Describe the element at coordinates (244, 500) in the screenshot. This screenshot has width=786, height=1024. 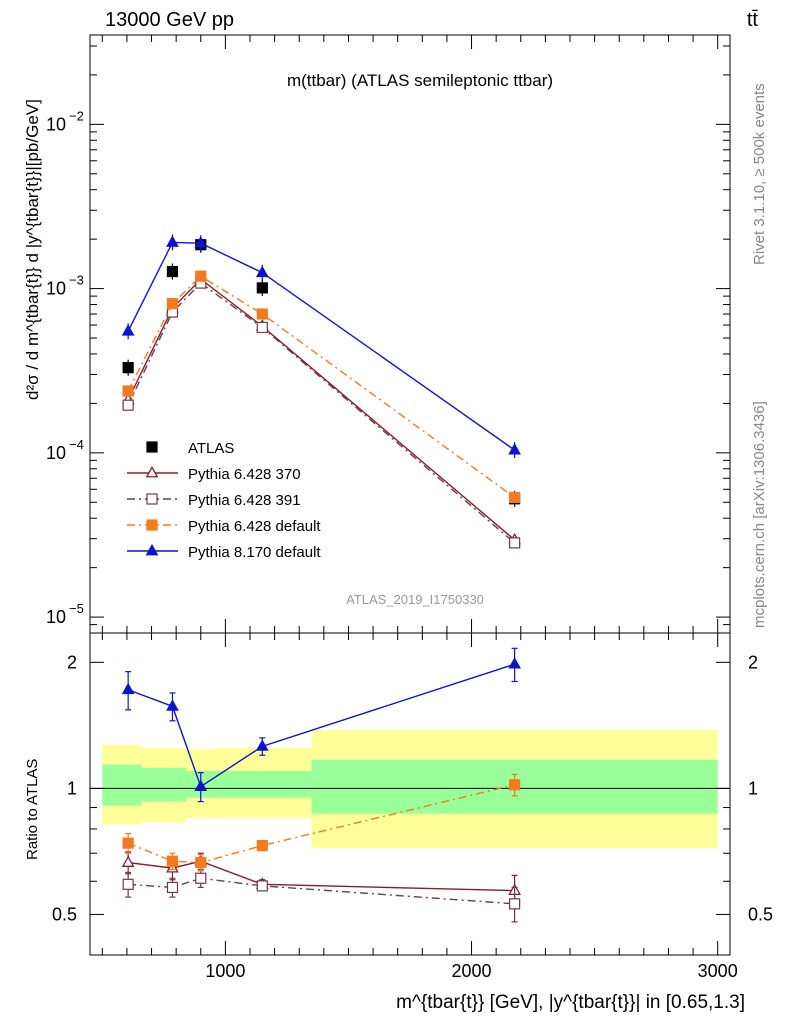
I see `legend-label: Pythia 6.428 391` at that location.